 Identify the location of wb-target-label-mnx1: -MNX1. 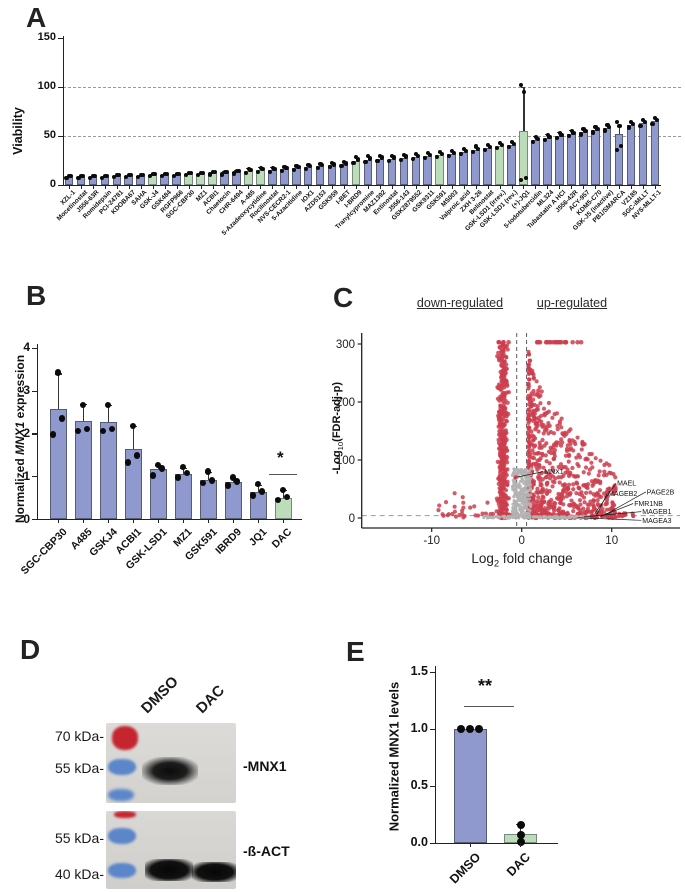
(265, 766).